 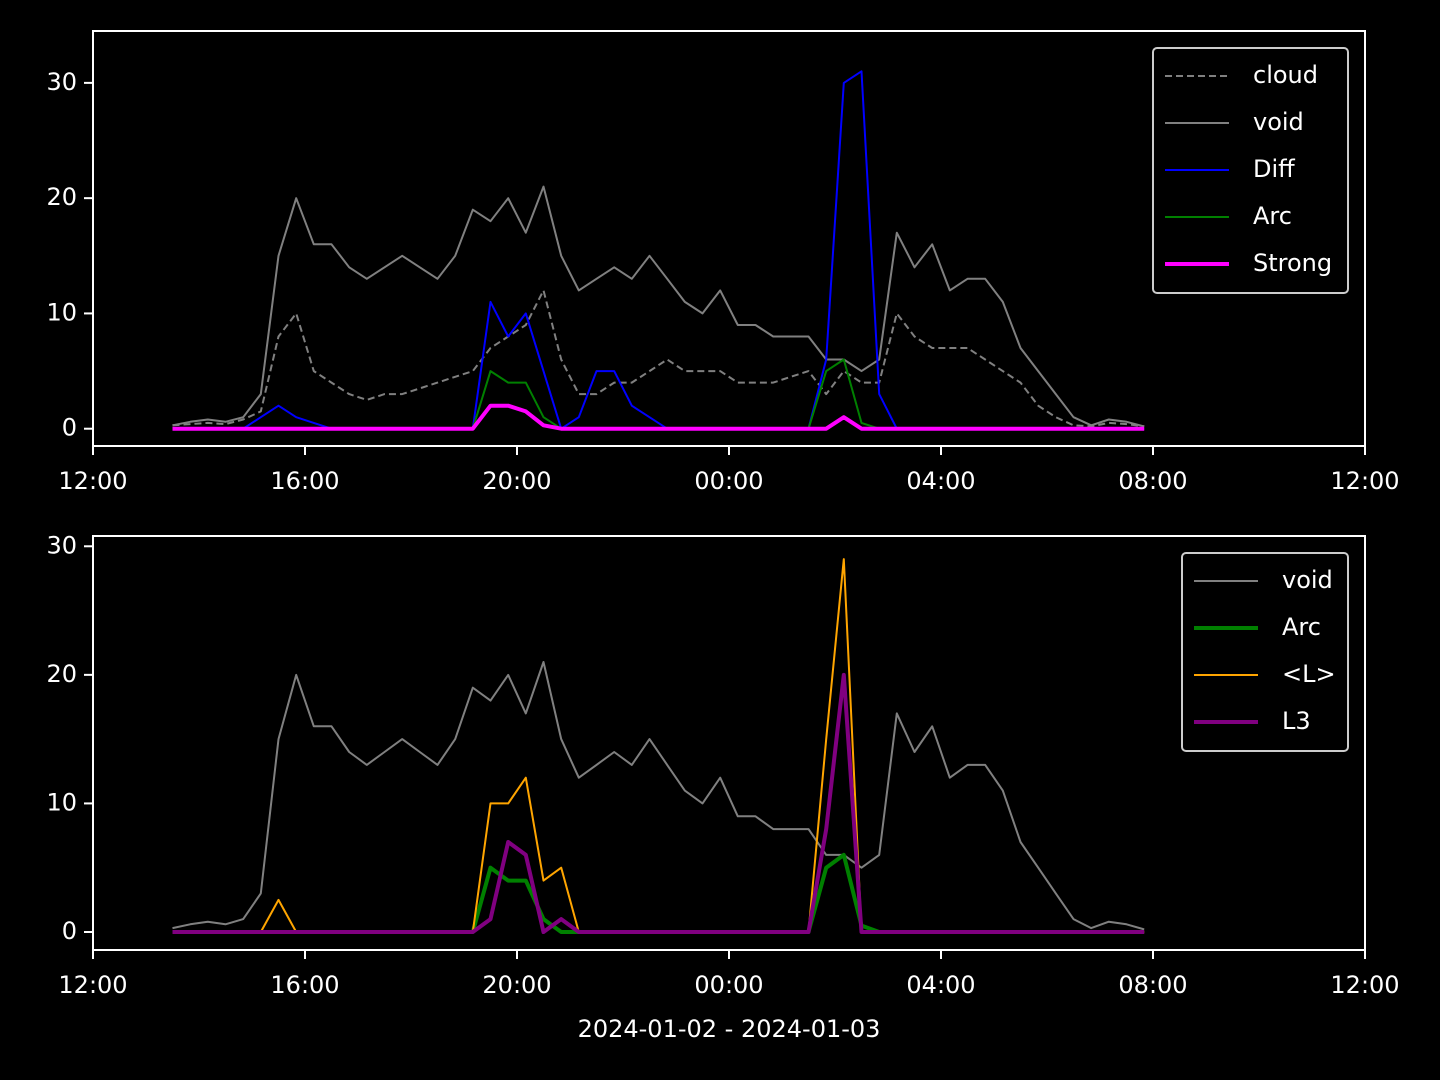 I want to click on x-axis-label: 2024-01-02 - 2024-01-03, so click(x=729, y=1029).